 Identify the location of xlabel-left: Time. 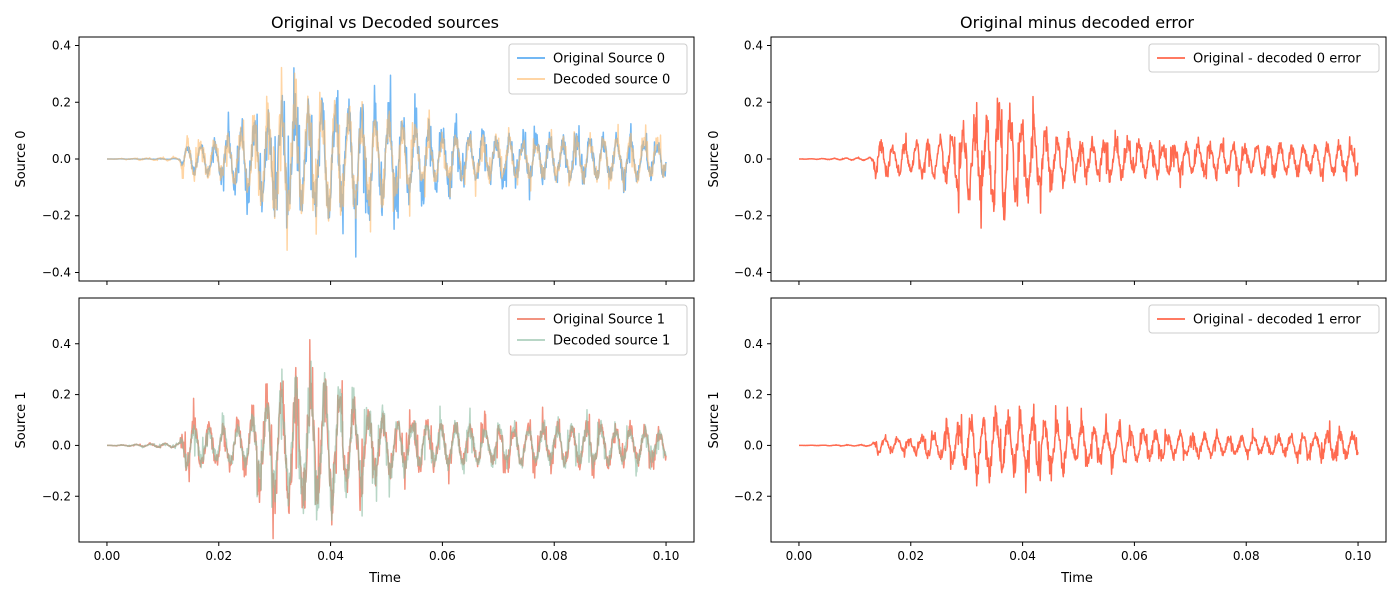
(384, 578).